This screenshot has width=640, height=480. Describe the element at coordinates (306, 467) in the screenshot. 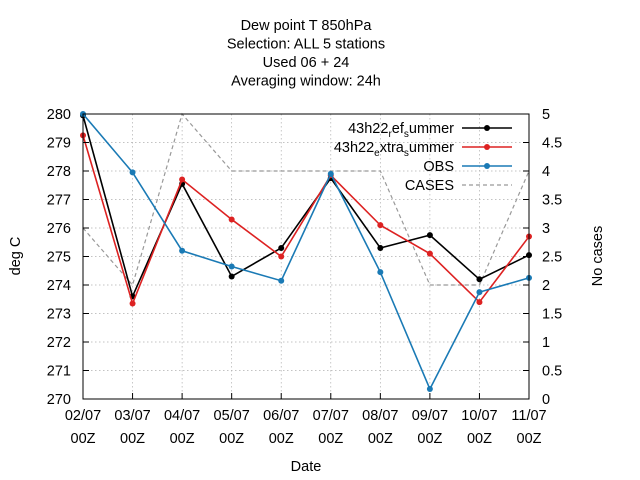

I see `x-axis-label: Date` at that location.